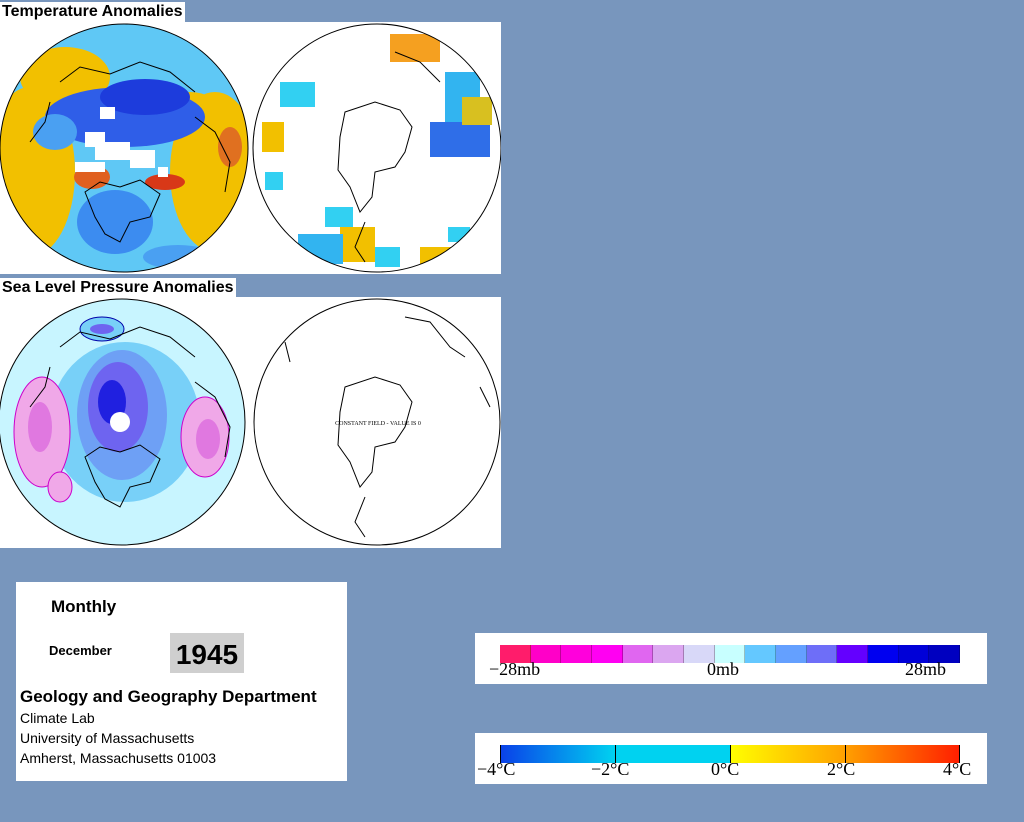  I want to click on temperature-map-panel, so click(250, 148).